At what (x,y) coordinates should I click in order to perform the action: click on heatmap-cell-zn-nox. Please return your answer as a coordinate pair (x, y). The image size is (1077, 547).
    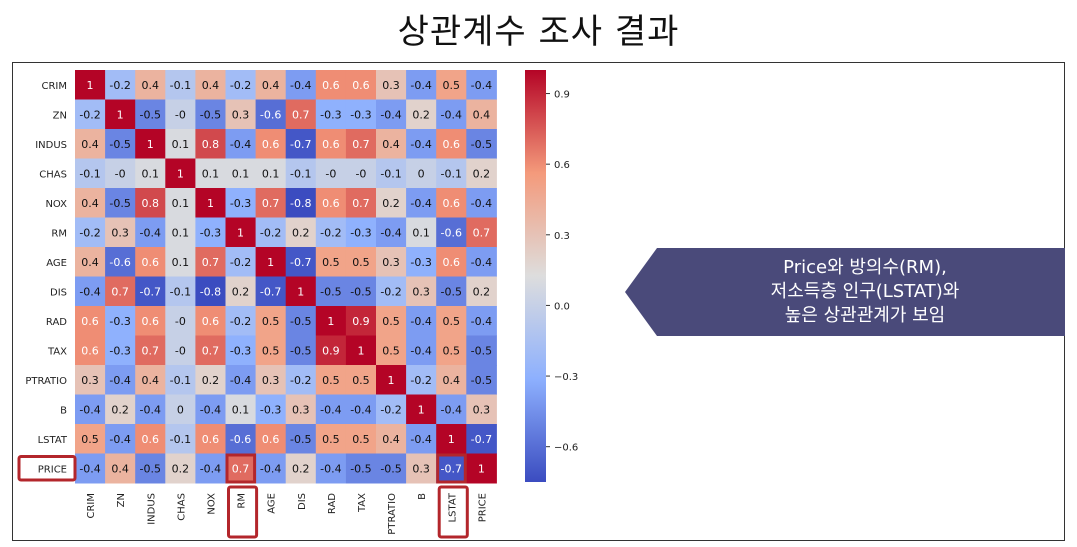
    Looking at the image, I should click on (210, 114).